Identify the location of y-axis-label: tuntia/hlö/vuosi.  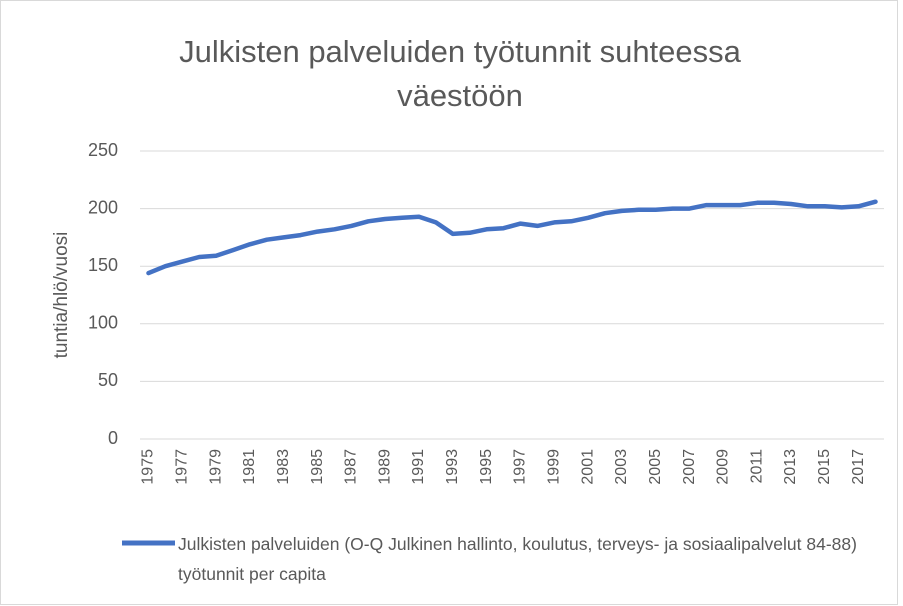
(61, 295).